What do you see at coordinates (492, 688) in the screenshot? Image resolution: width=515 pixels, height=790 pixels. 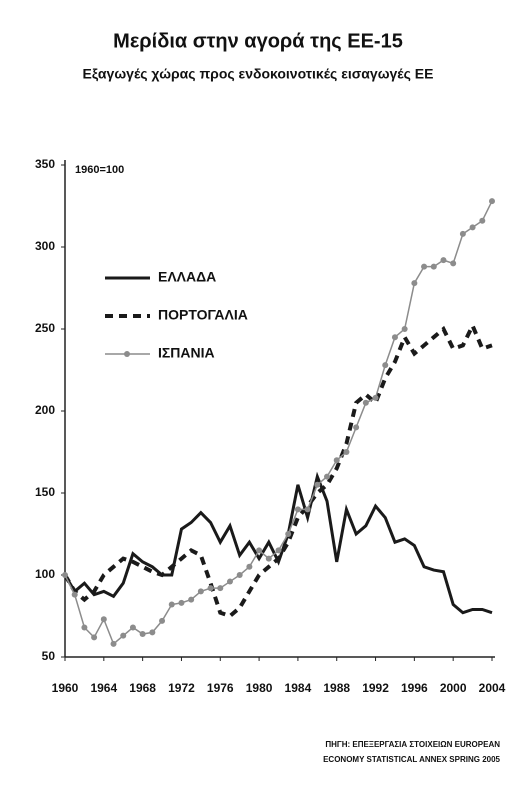 I see `x-tick-label: 2004` at bounding box center [492, 688].